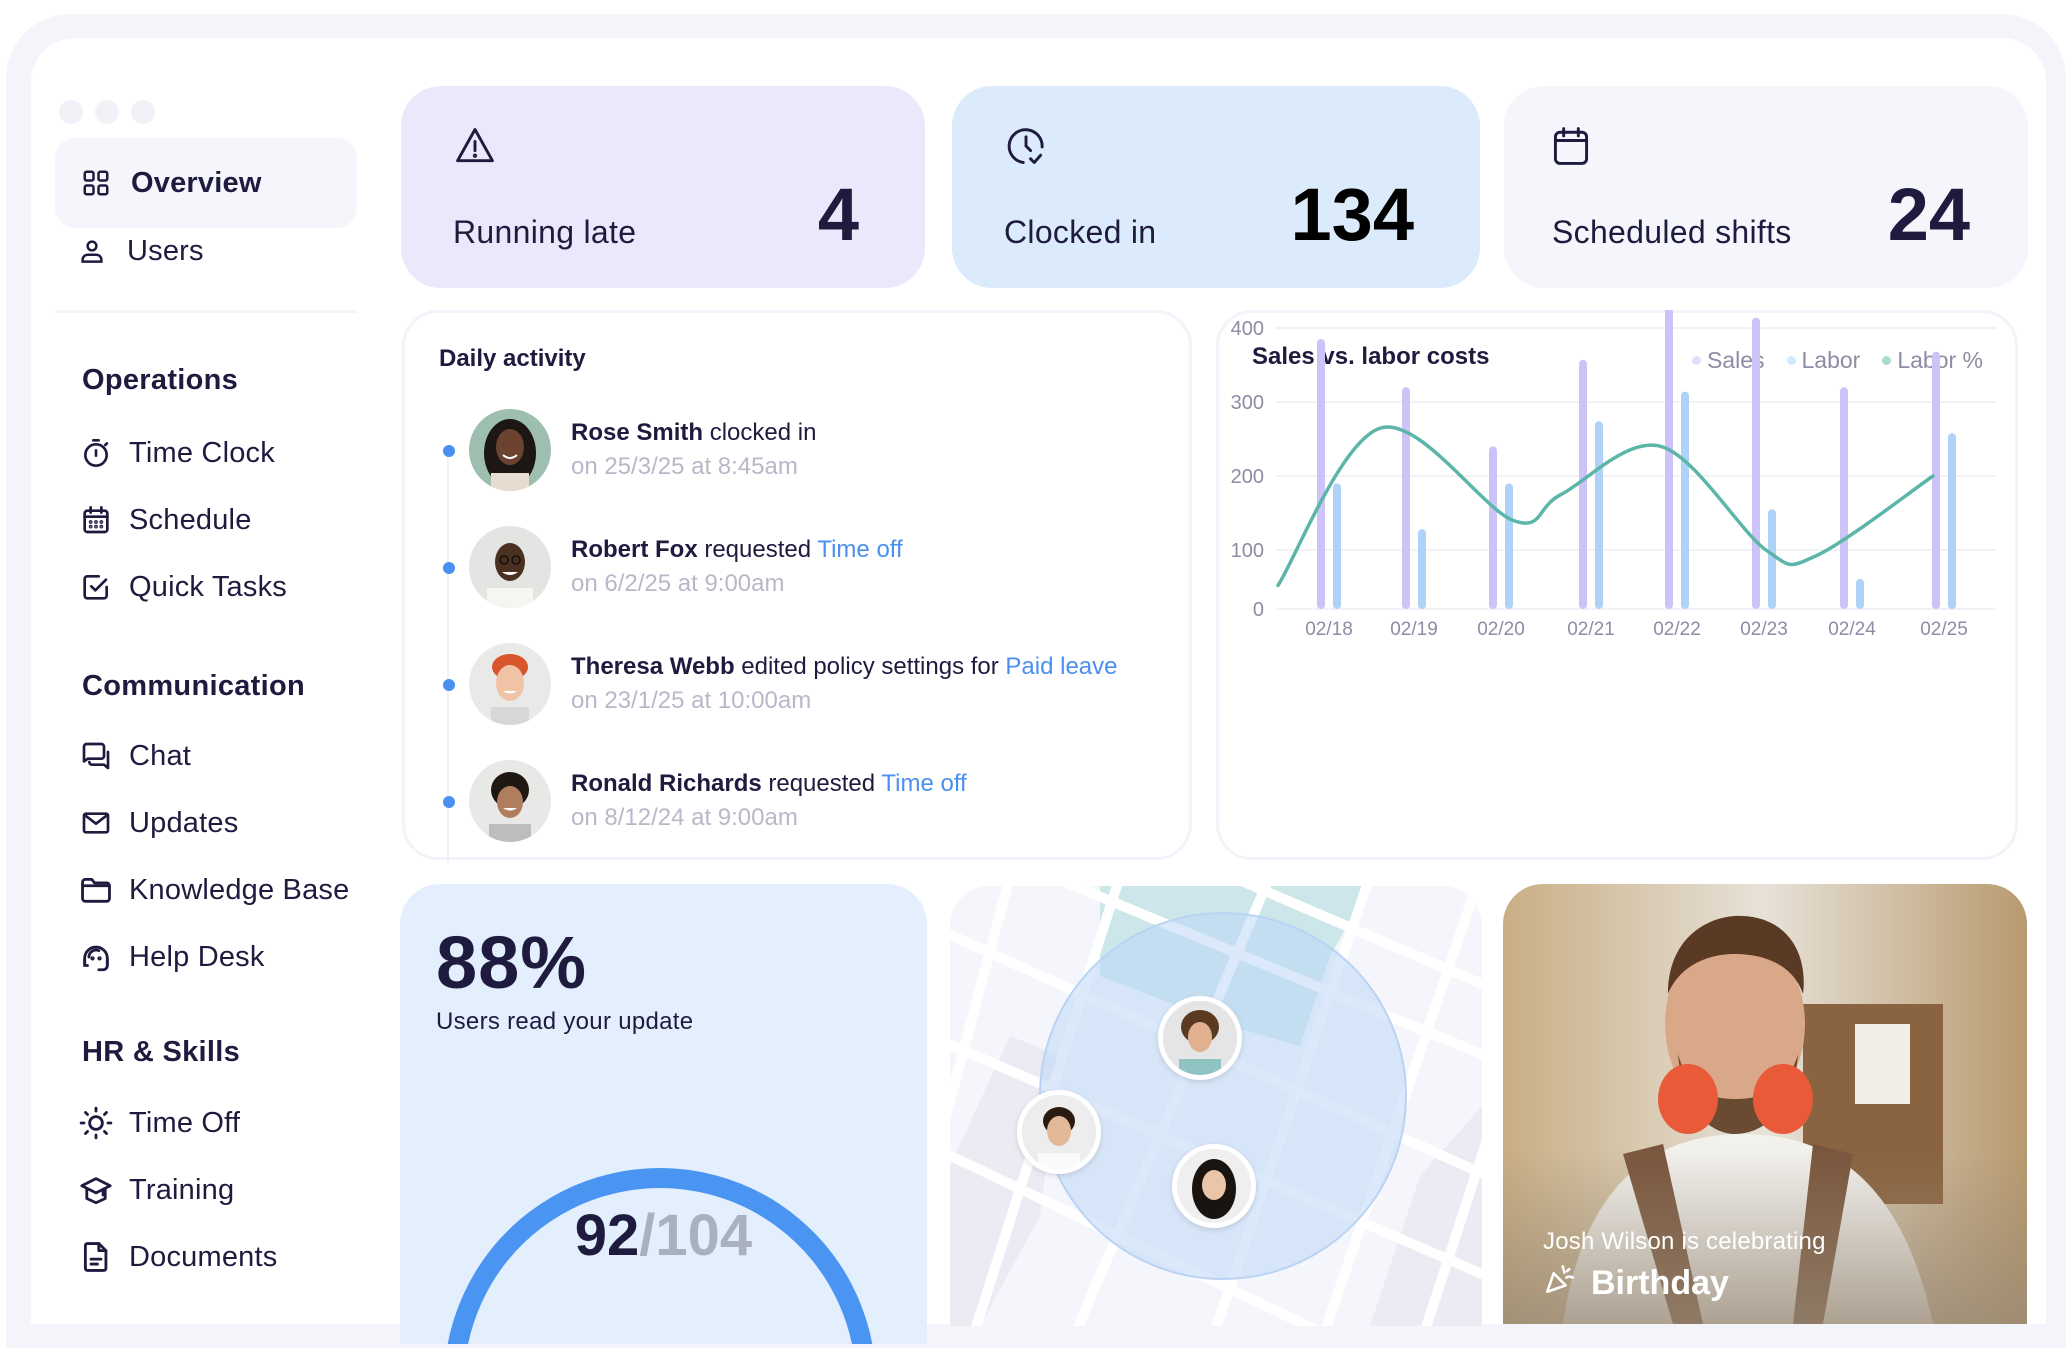 The height and width of the screenshot is (1348, 2072). I want to click on chart-title: Sales vs. labor costs, so click(1371, 356).